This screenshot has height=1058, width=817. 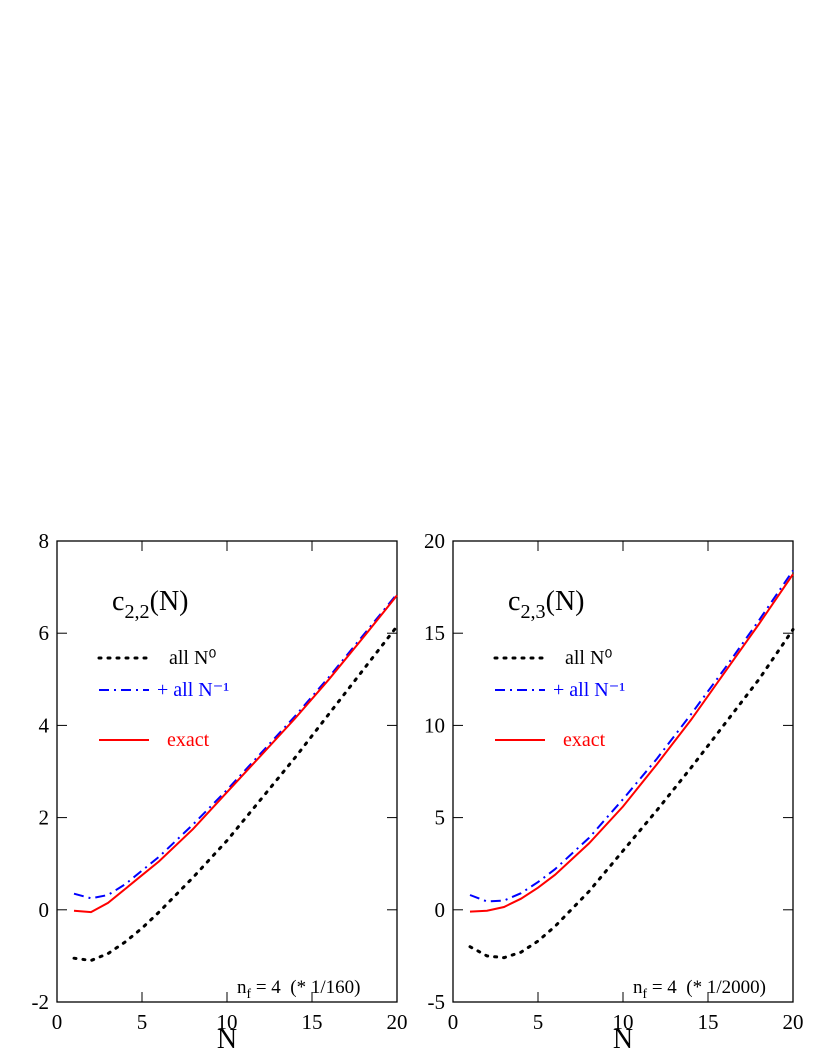 I want to click on y-tick-label: 20, so click(x=434, y=541).